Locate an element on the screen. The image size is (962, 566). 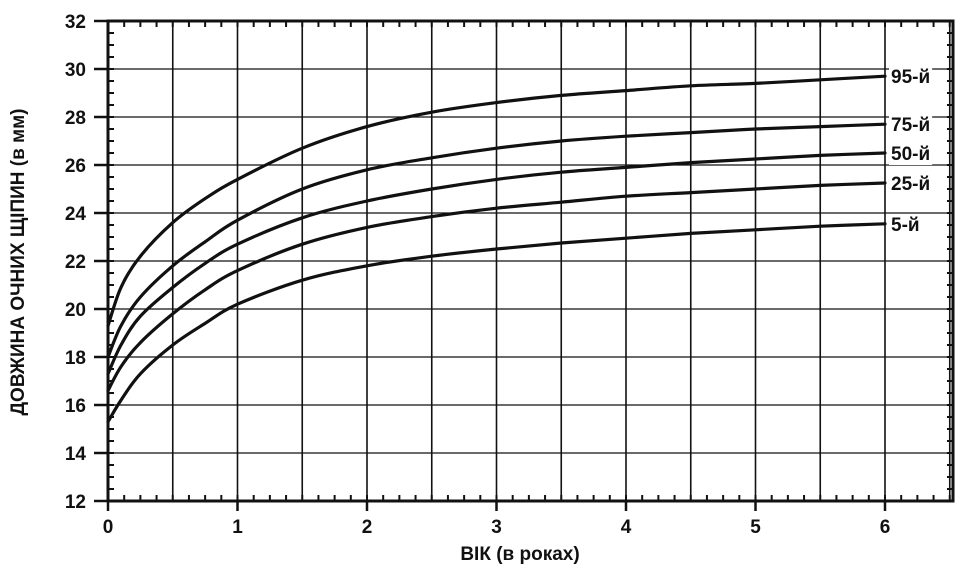
x-axis-label: ВІК (в роках) is located at coordinates (519, 554).